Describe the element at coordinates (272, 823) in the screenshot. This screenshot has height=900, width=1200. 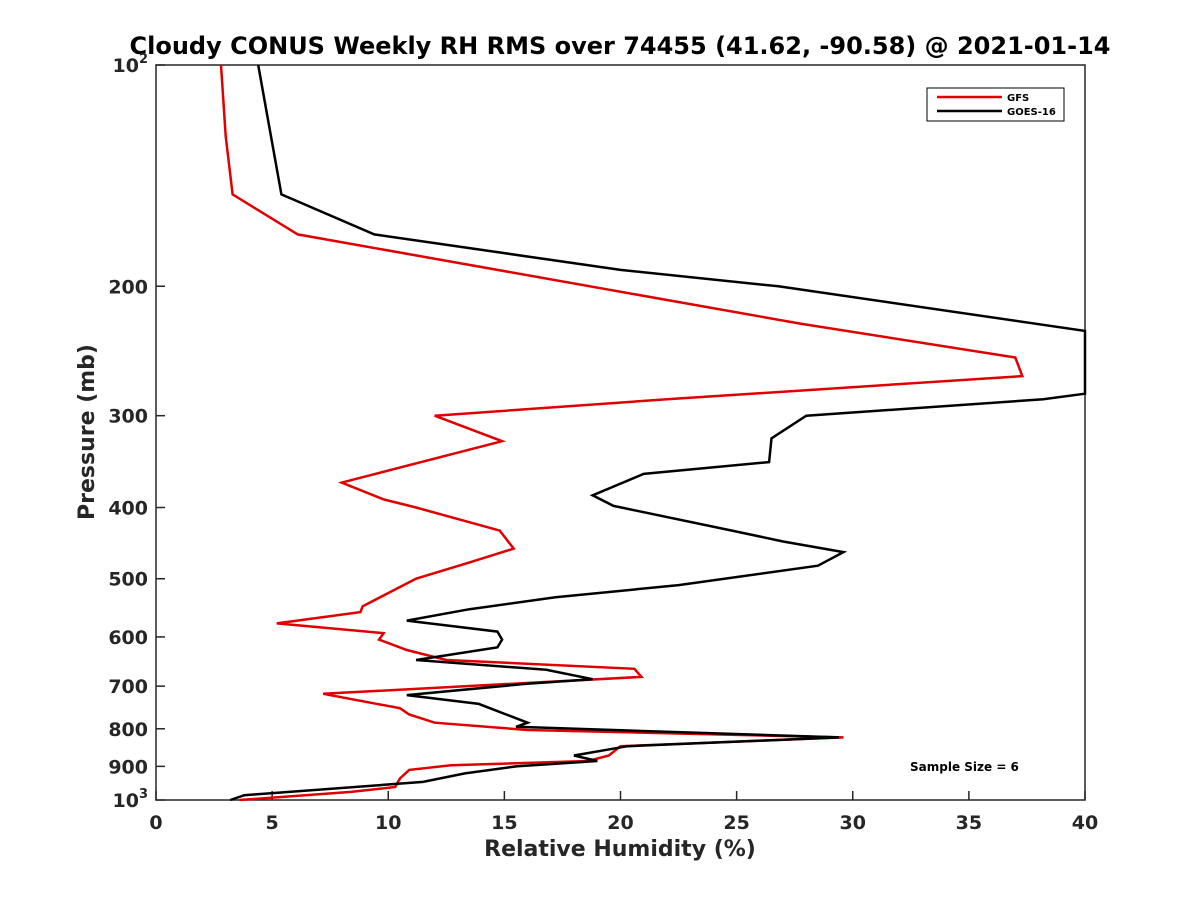
I see `x-tick-label: 5` at that location.